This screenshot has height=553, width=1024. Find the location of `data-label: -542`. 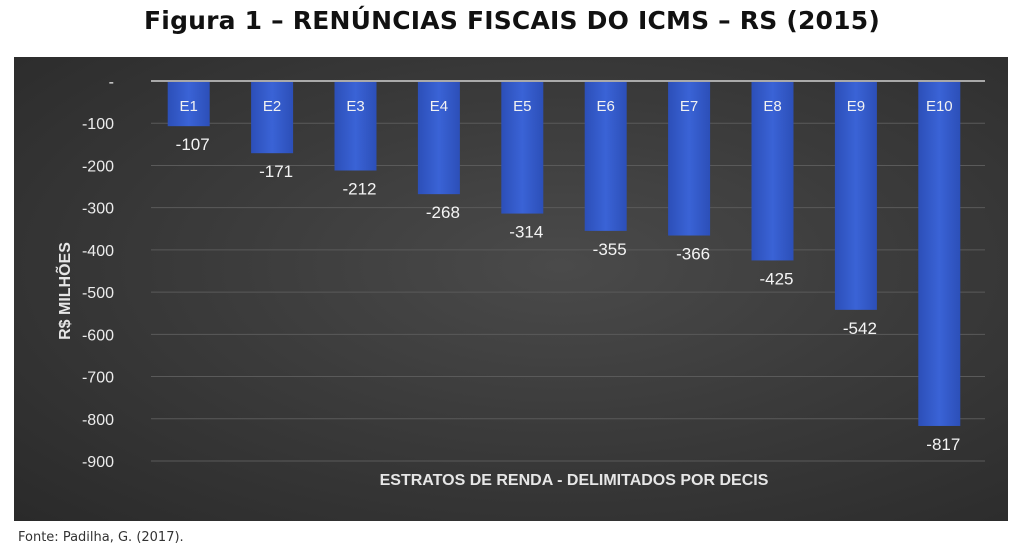

data-label: -542 is located at coordinates (860, 328).